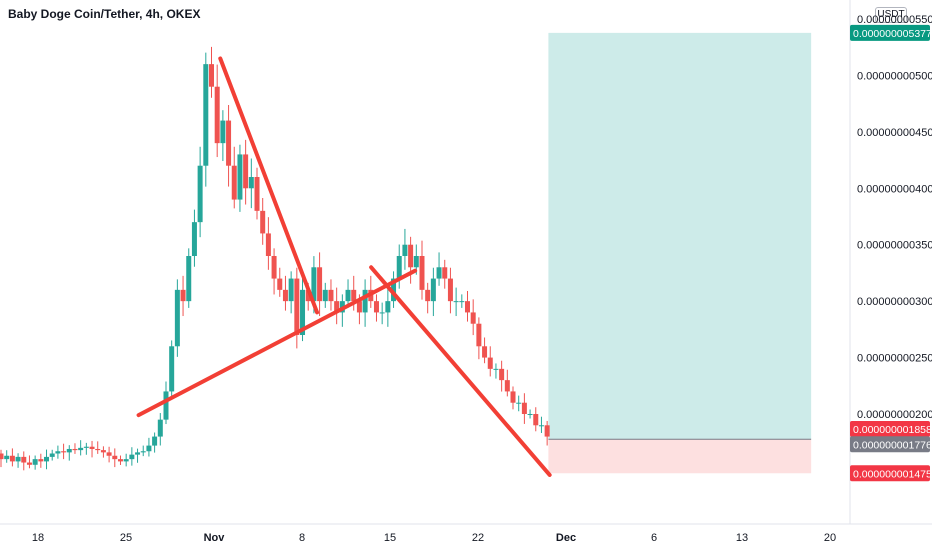 The width and height of the screenshot is (932, 550). I want to click on entry-price-label: 0.000000001776, so click(892, 445).